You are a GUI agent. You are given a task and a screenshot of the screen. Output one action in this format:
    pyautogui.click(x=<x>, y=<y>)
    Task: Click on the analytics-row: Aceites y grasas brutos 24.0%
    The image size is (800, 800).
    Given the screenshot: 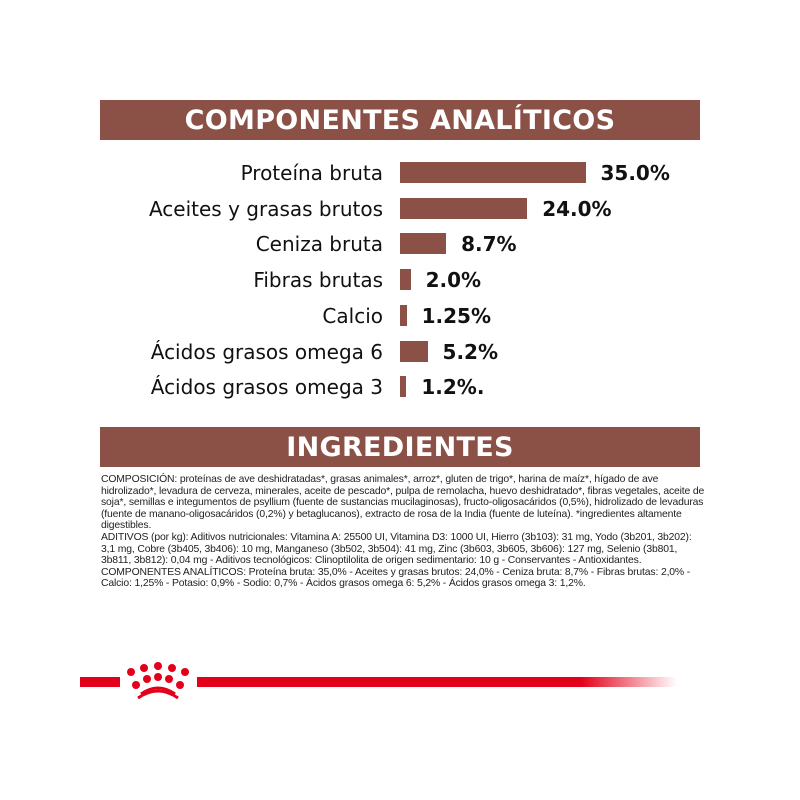 What is the action you would take?
    pyautogui.click(x=400, y=210)
    